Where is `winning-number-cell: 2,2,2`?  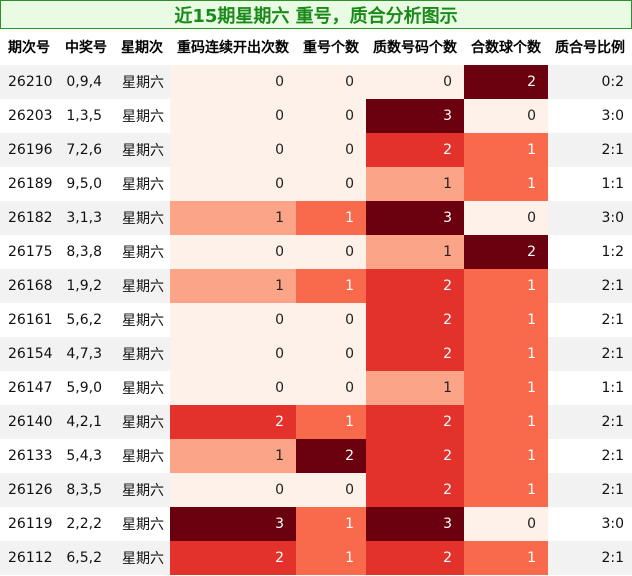 winning-number-cell: 2,2,2 is located at coordinates (86, 524).